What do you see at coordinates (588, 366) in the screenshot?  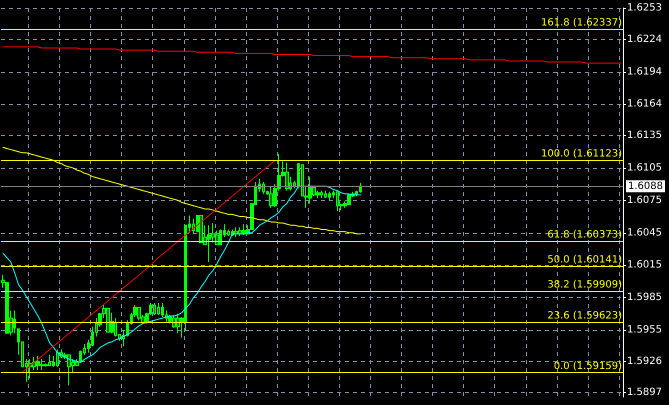 I see `ref-line-label: 0.0 (1.59159)` at bounding box center [588, 366].